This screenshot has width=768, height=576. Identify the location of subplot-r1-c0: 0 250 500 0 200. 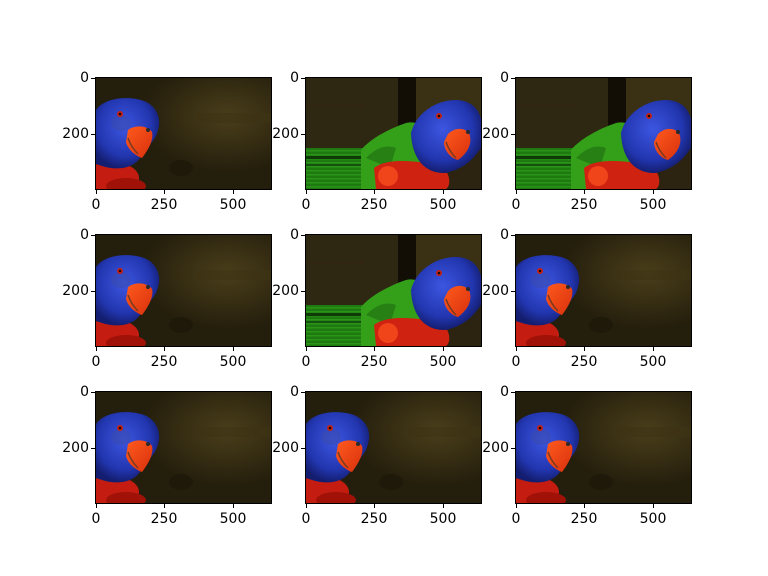
(167, 298).